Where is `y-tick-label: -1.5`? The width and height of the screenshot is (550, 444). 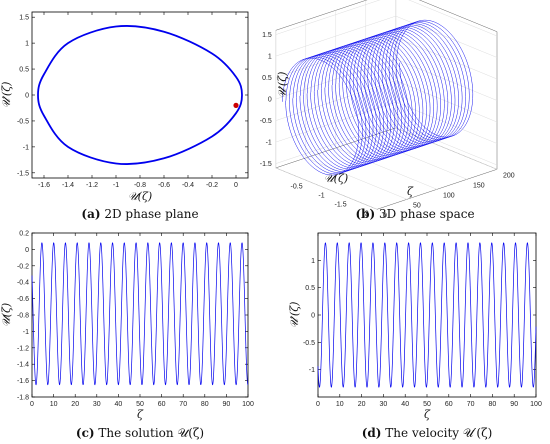 y-tick-label: -1.5 is located at coordinates (23, 173).